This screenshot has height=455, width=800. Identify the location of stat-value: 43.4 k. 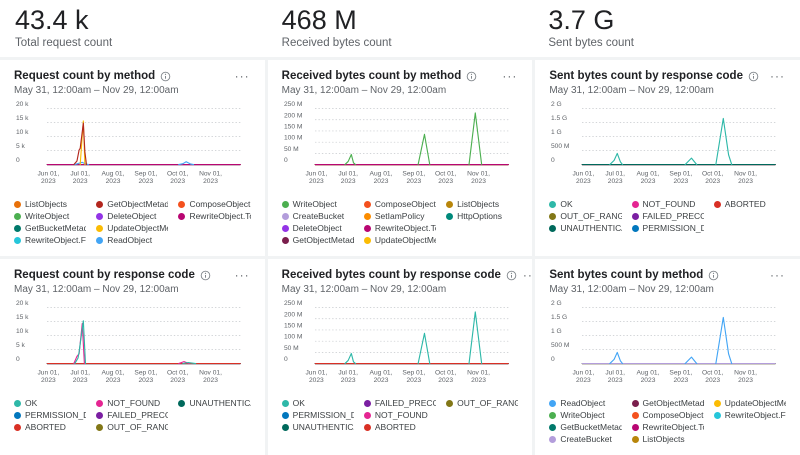
(52, 20).